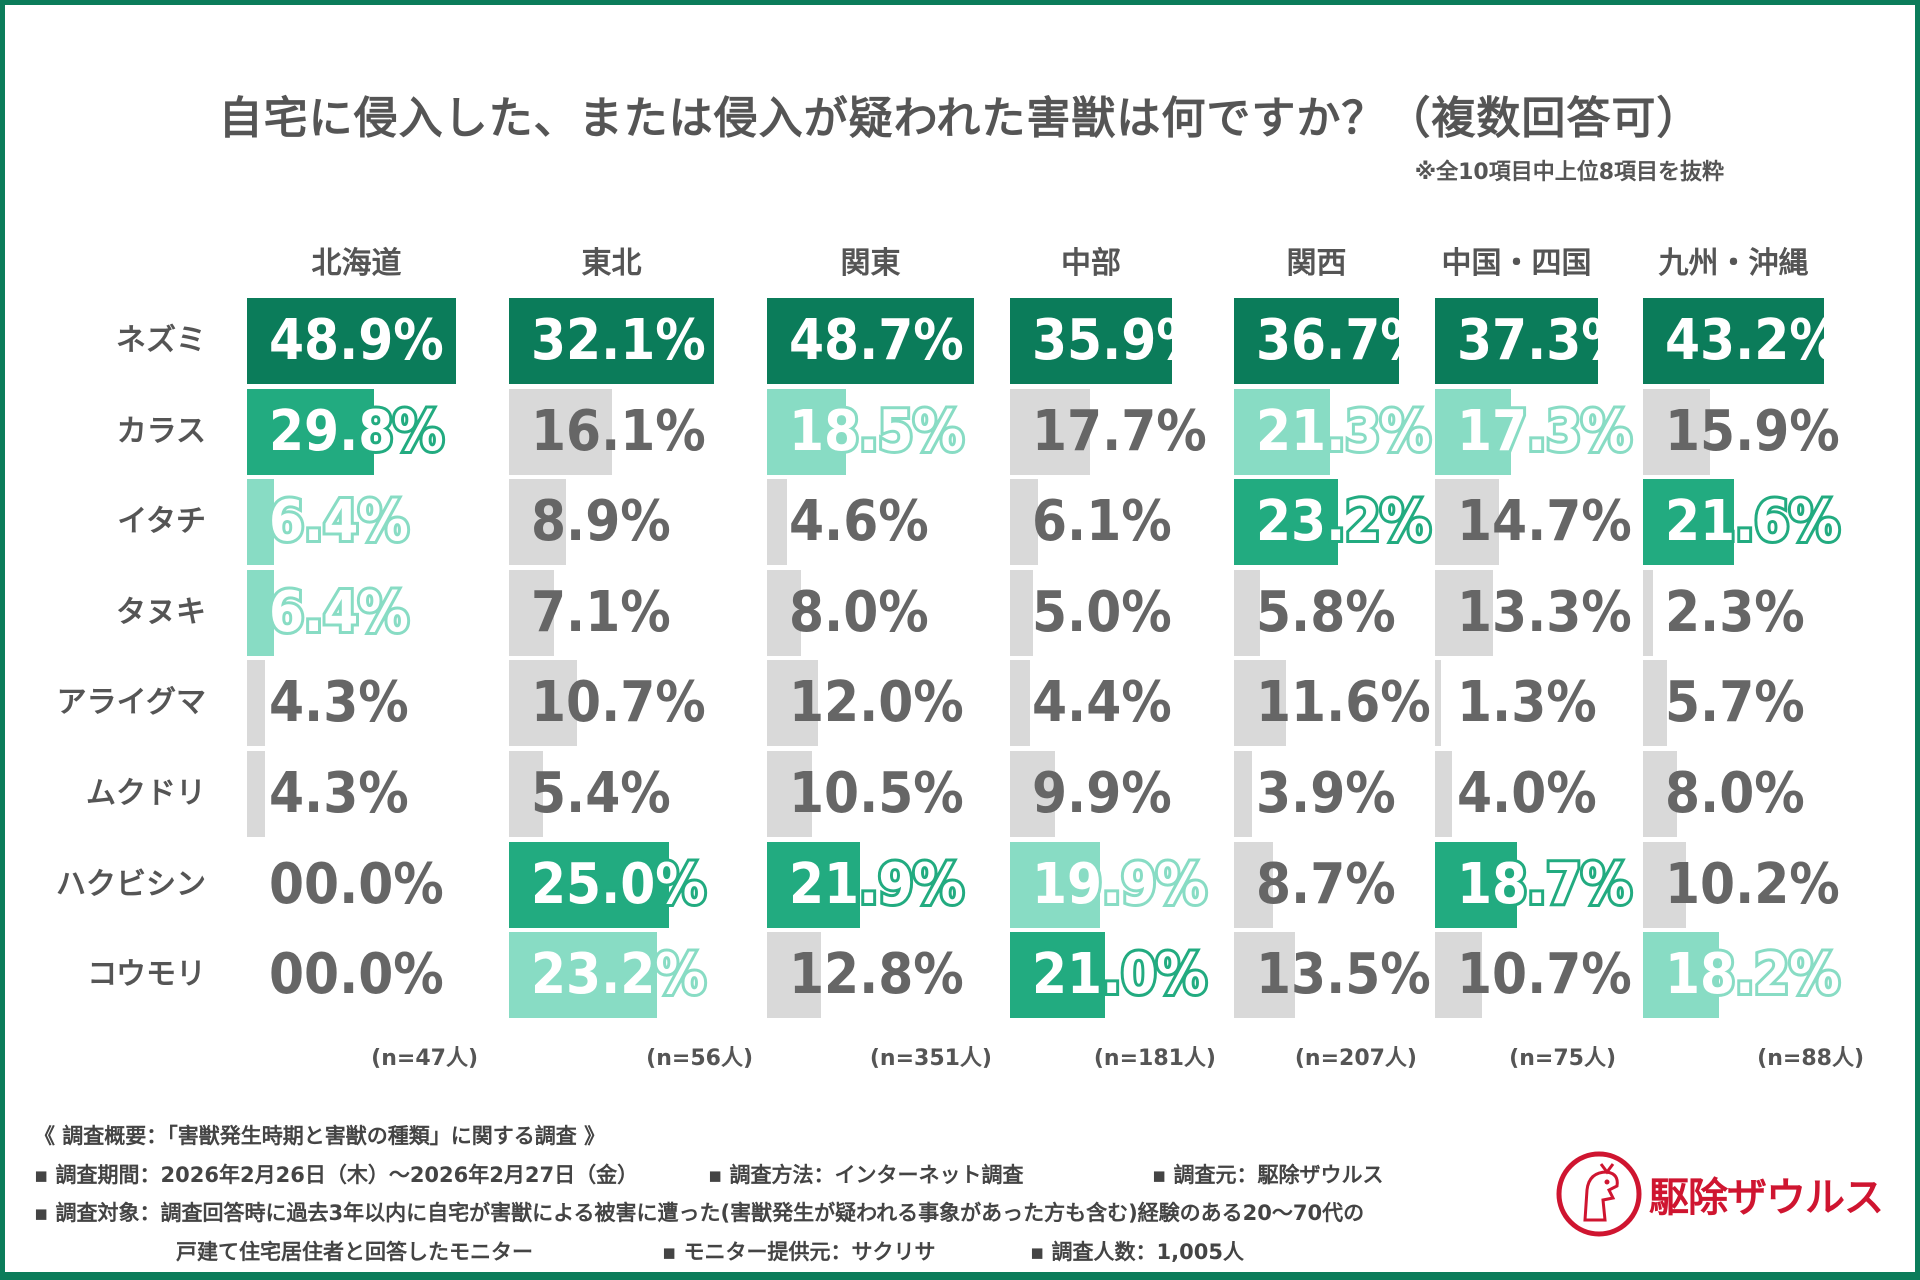 Image resolution: width=1920 pixels, height=1280 pixels. What do you see at coordinates (1544, 884) in the screenshot?
I see `value-label: 18.7%` at bounding box center [1544, 884].